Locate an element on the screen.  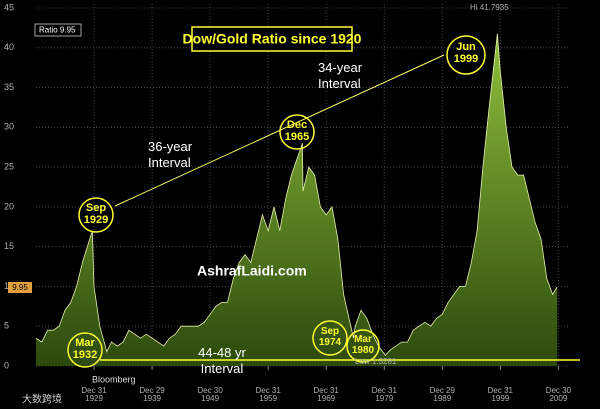
high-label: Hi 41.7935 is located at coordinates (489, 7).